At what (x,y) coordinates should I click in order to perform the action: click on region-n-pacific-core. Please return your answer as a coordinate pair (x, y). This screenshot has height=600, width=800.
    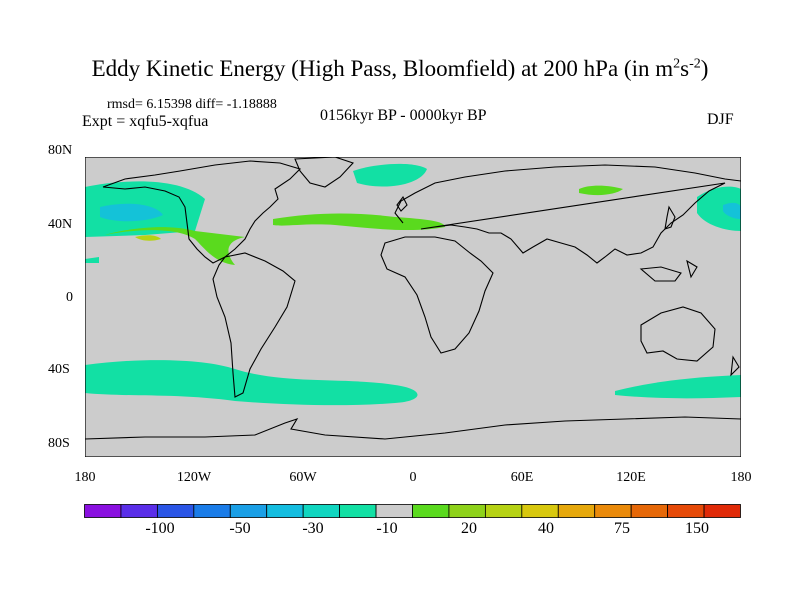
    Looking at the image, I should click on (131, 212).